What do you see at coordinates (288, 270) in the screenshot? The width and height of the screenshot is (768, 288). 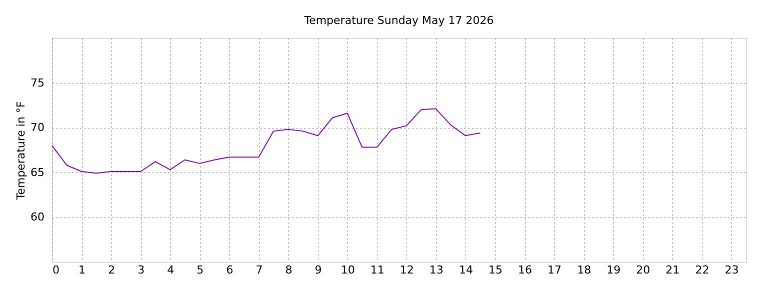 I see `x-tick-label: 8` at bounding box center [288, 270].